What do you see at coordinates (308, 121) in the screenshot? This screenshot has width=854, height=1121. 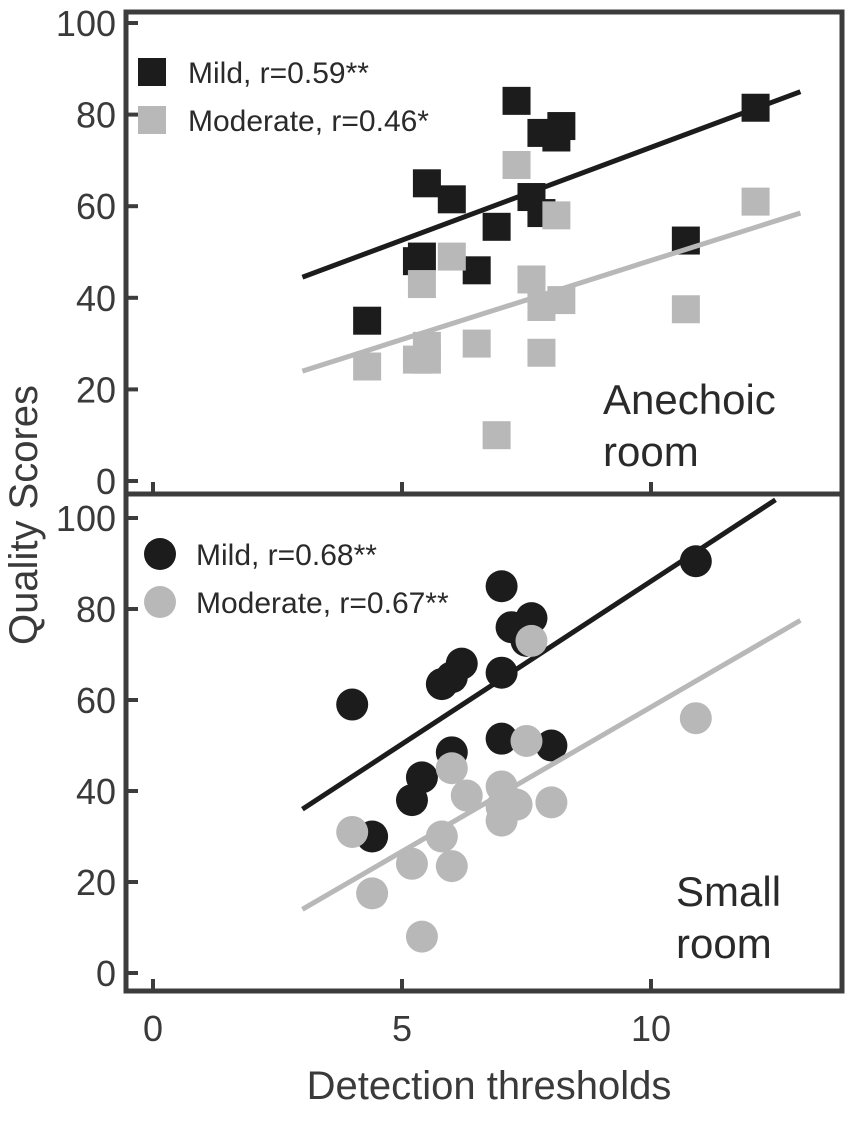 I see `legend-label-moderate: Moderate, r=0.46*` at bounding box center [308, 121].